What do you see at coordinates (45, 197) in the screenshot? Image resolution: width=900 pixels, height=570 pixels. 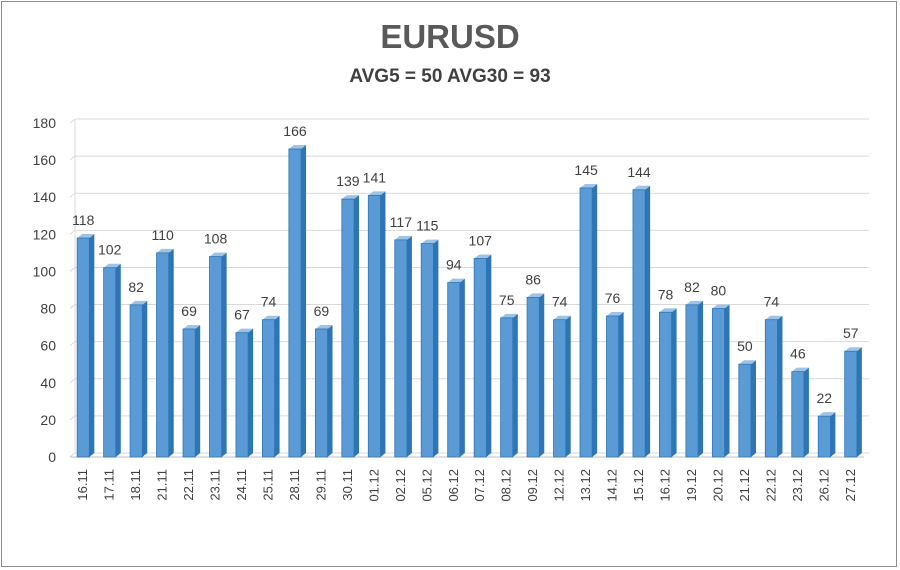 I see `y-tick-label: 140` at bounding box center [45, 197].